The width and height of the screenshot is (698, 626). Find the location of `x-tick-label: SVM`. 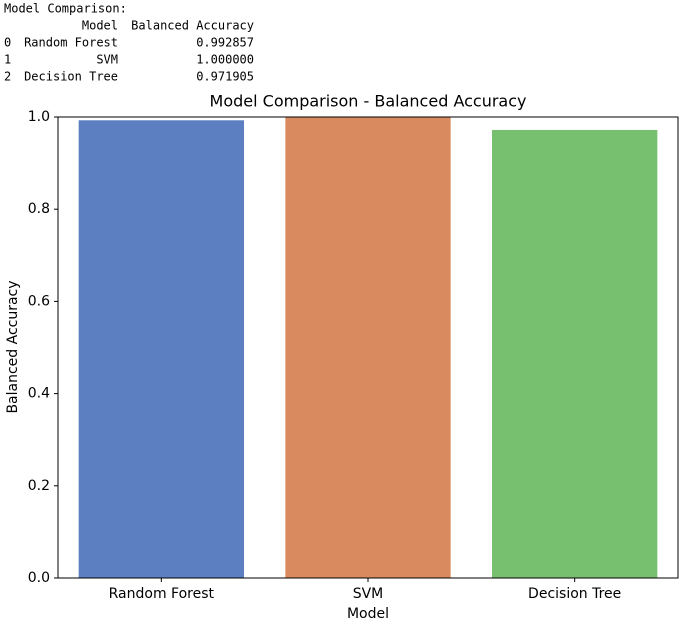

x-tick-label: SVM is located at coordinates (368, 594).